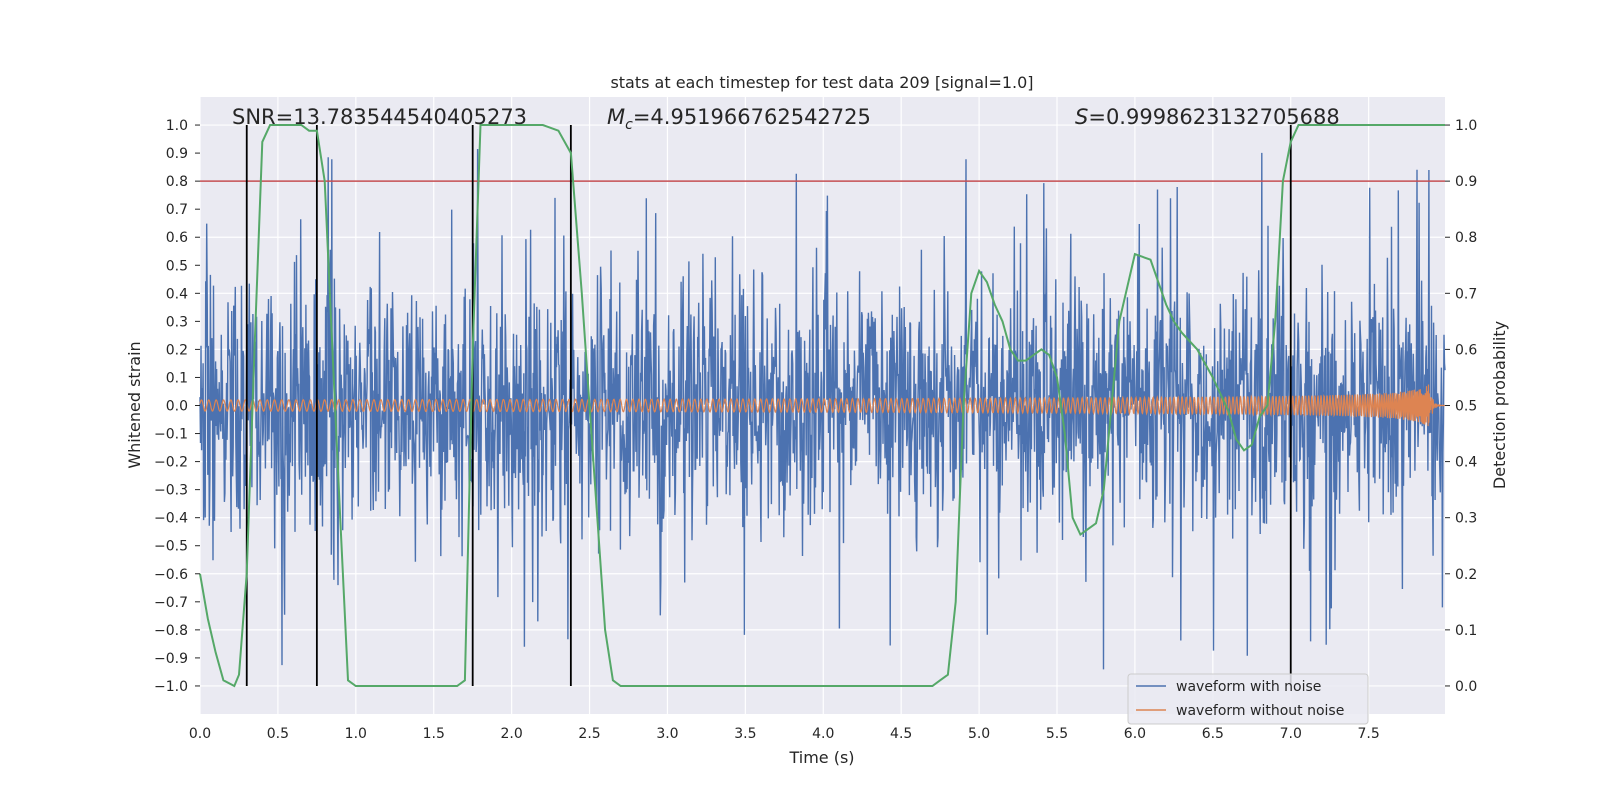 This screenshot has width=1600, height=800. I want to click on x-axis-label: Time (s), so click(821, 757).